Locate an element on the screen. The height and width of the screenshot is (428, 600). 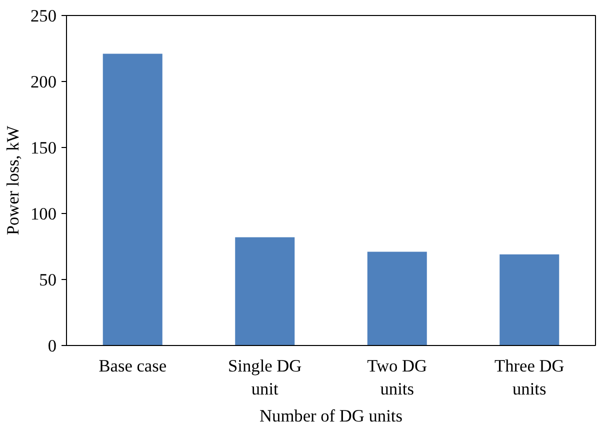
x-tick-label: Two DG units is located at coordinates (397, 377).